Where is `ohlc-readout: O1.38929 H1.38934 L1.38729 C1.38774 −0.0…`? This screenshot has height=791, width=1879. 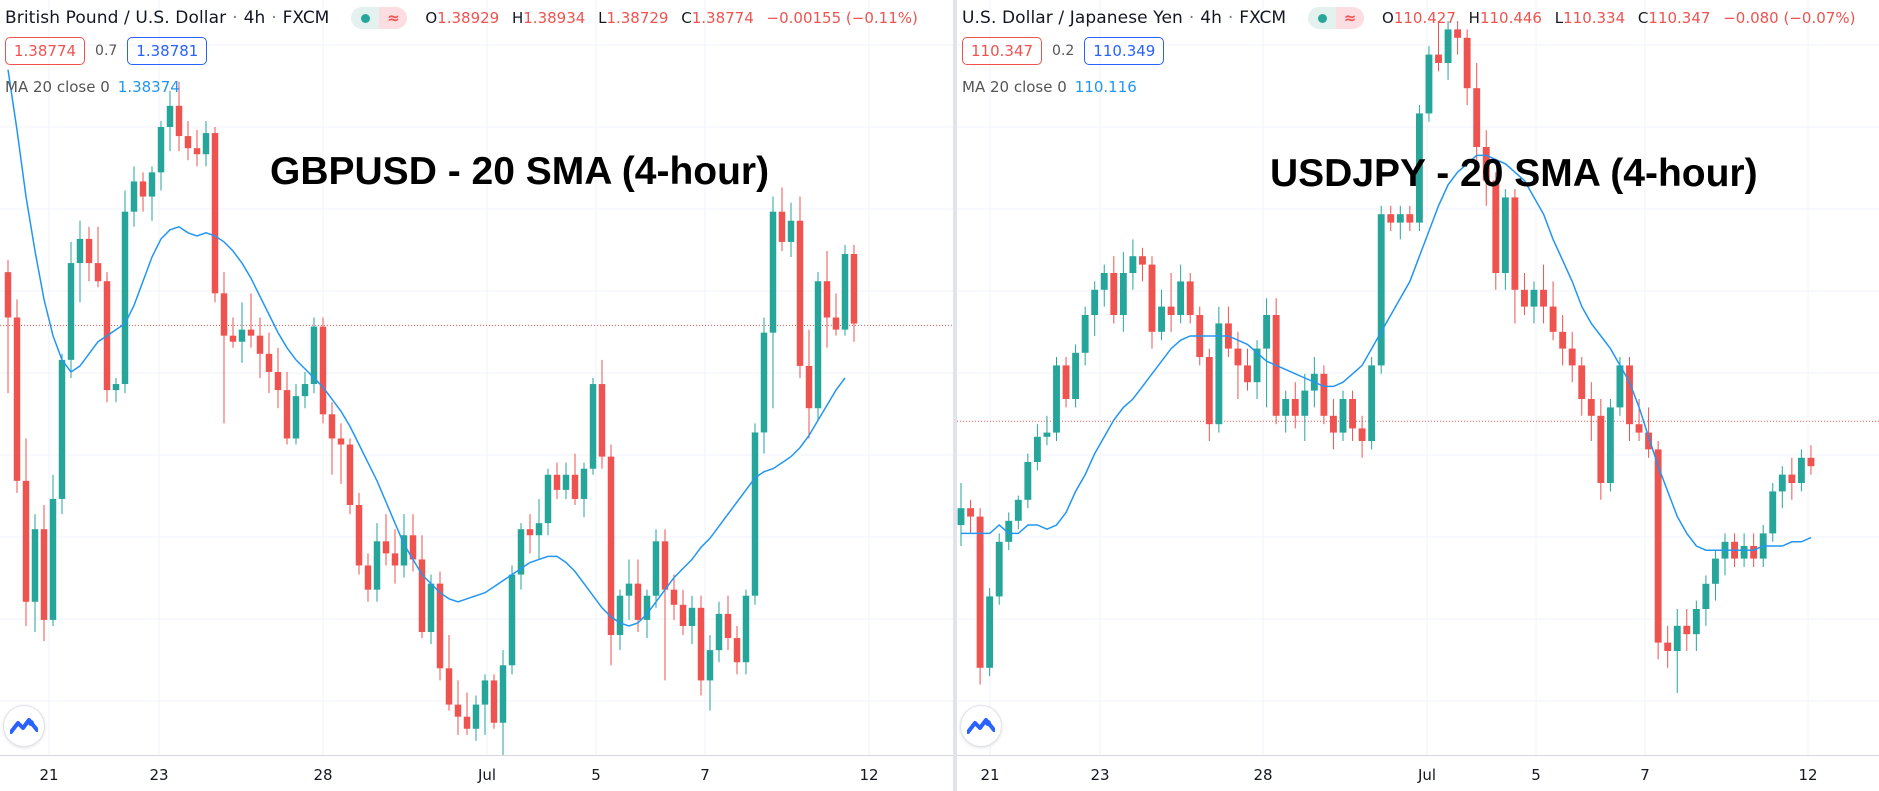 ohlc-readout: O1.38929 H1.38934 L1.38729 C1.38774 −0.0… is located at coordinates (671, 18).